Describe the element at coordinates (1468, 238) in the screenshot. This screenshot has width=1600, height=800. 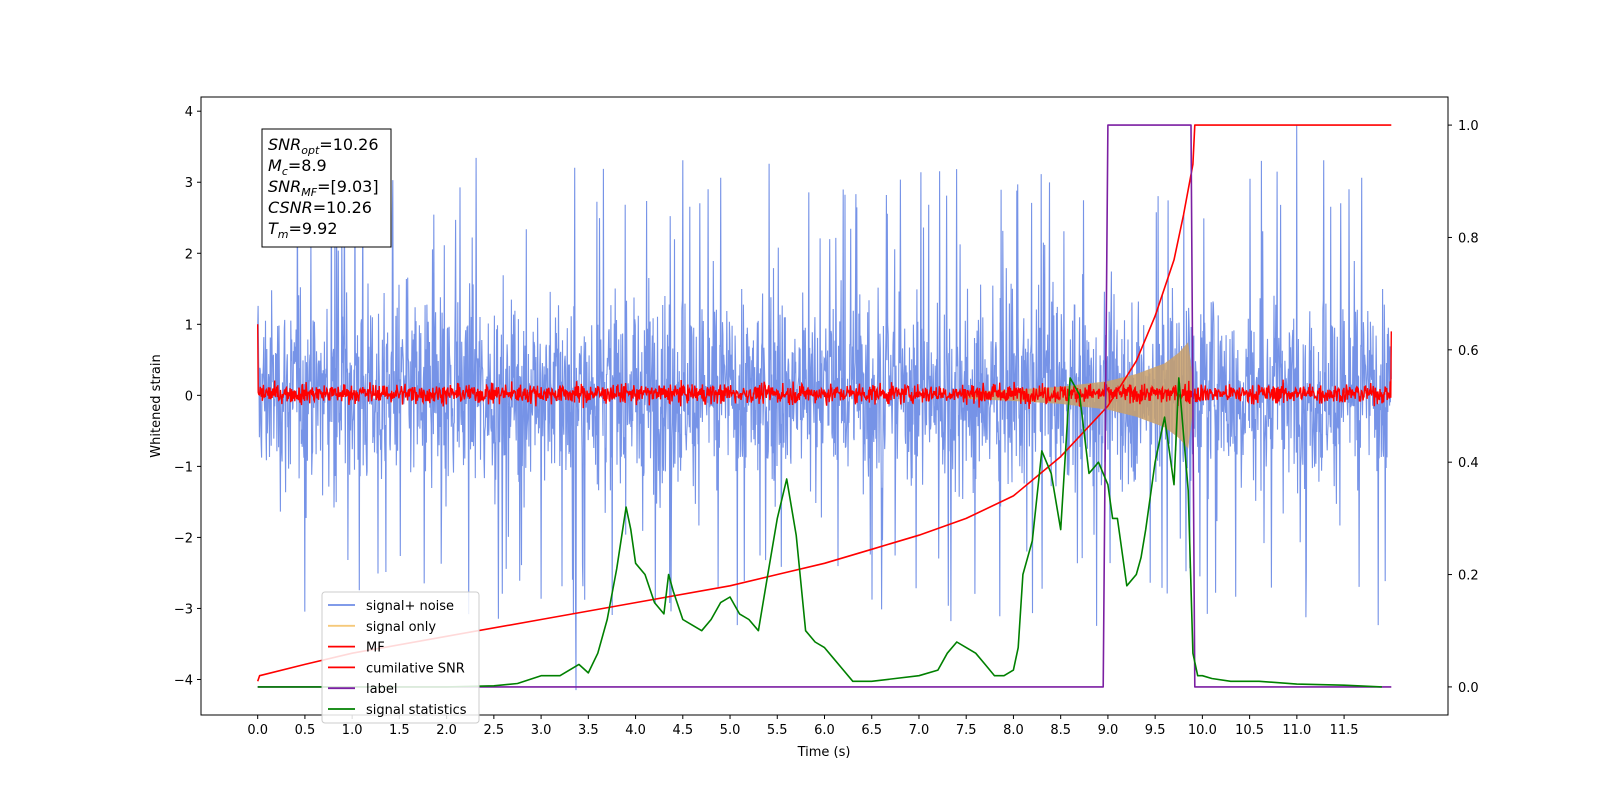
I see `y-right-tick-label: 0.8` at that location.